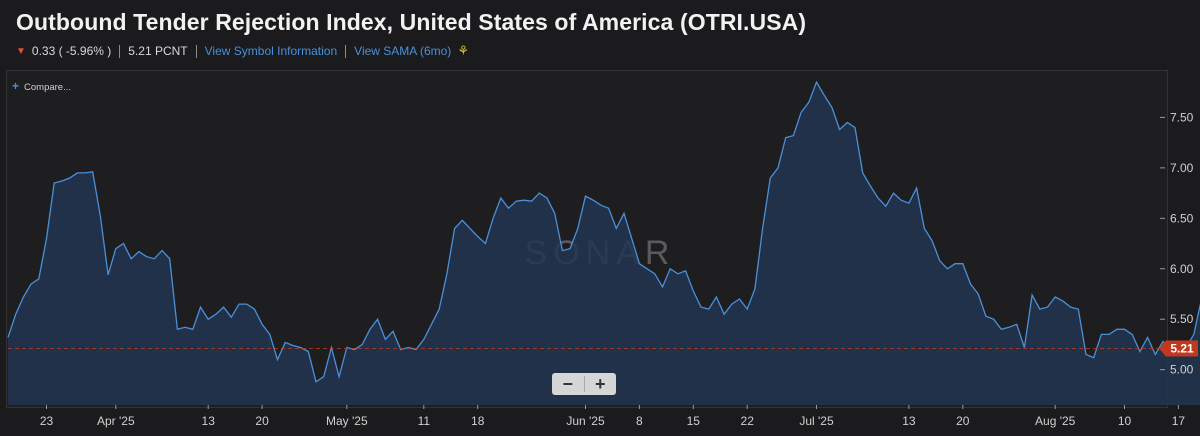 Image resolution: width=1200 pixels, height=436 pixels. Describe the element at coordinates (116, 421) in the screenshot. I see `x-tick-label: Apr '25` at that location.